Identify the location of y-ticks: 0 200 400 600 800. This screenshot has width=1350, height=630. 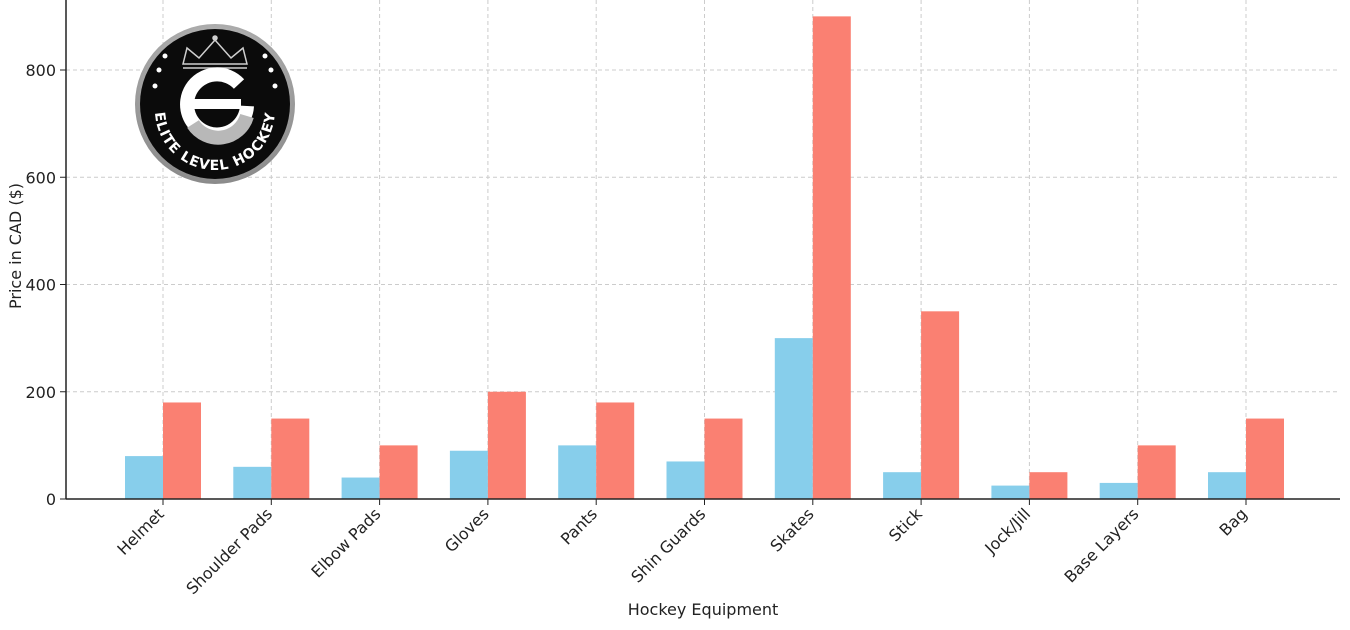
(45, 285).